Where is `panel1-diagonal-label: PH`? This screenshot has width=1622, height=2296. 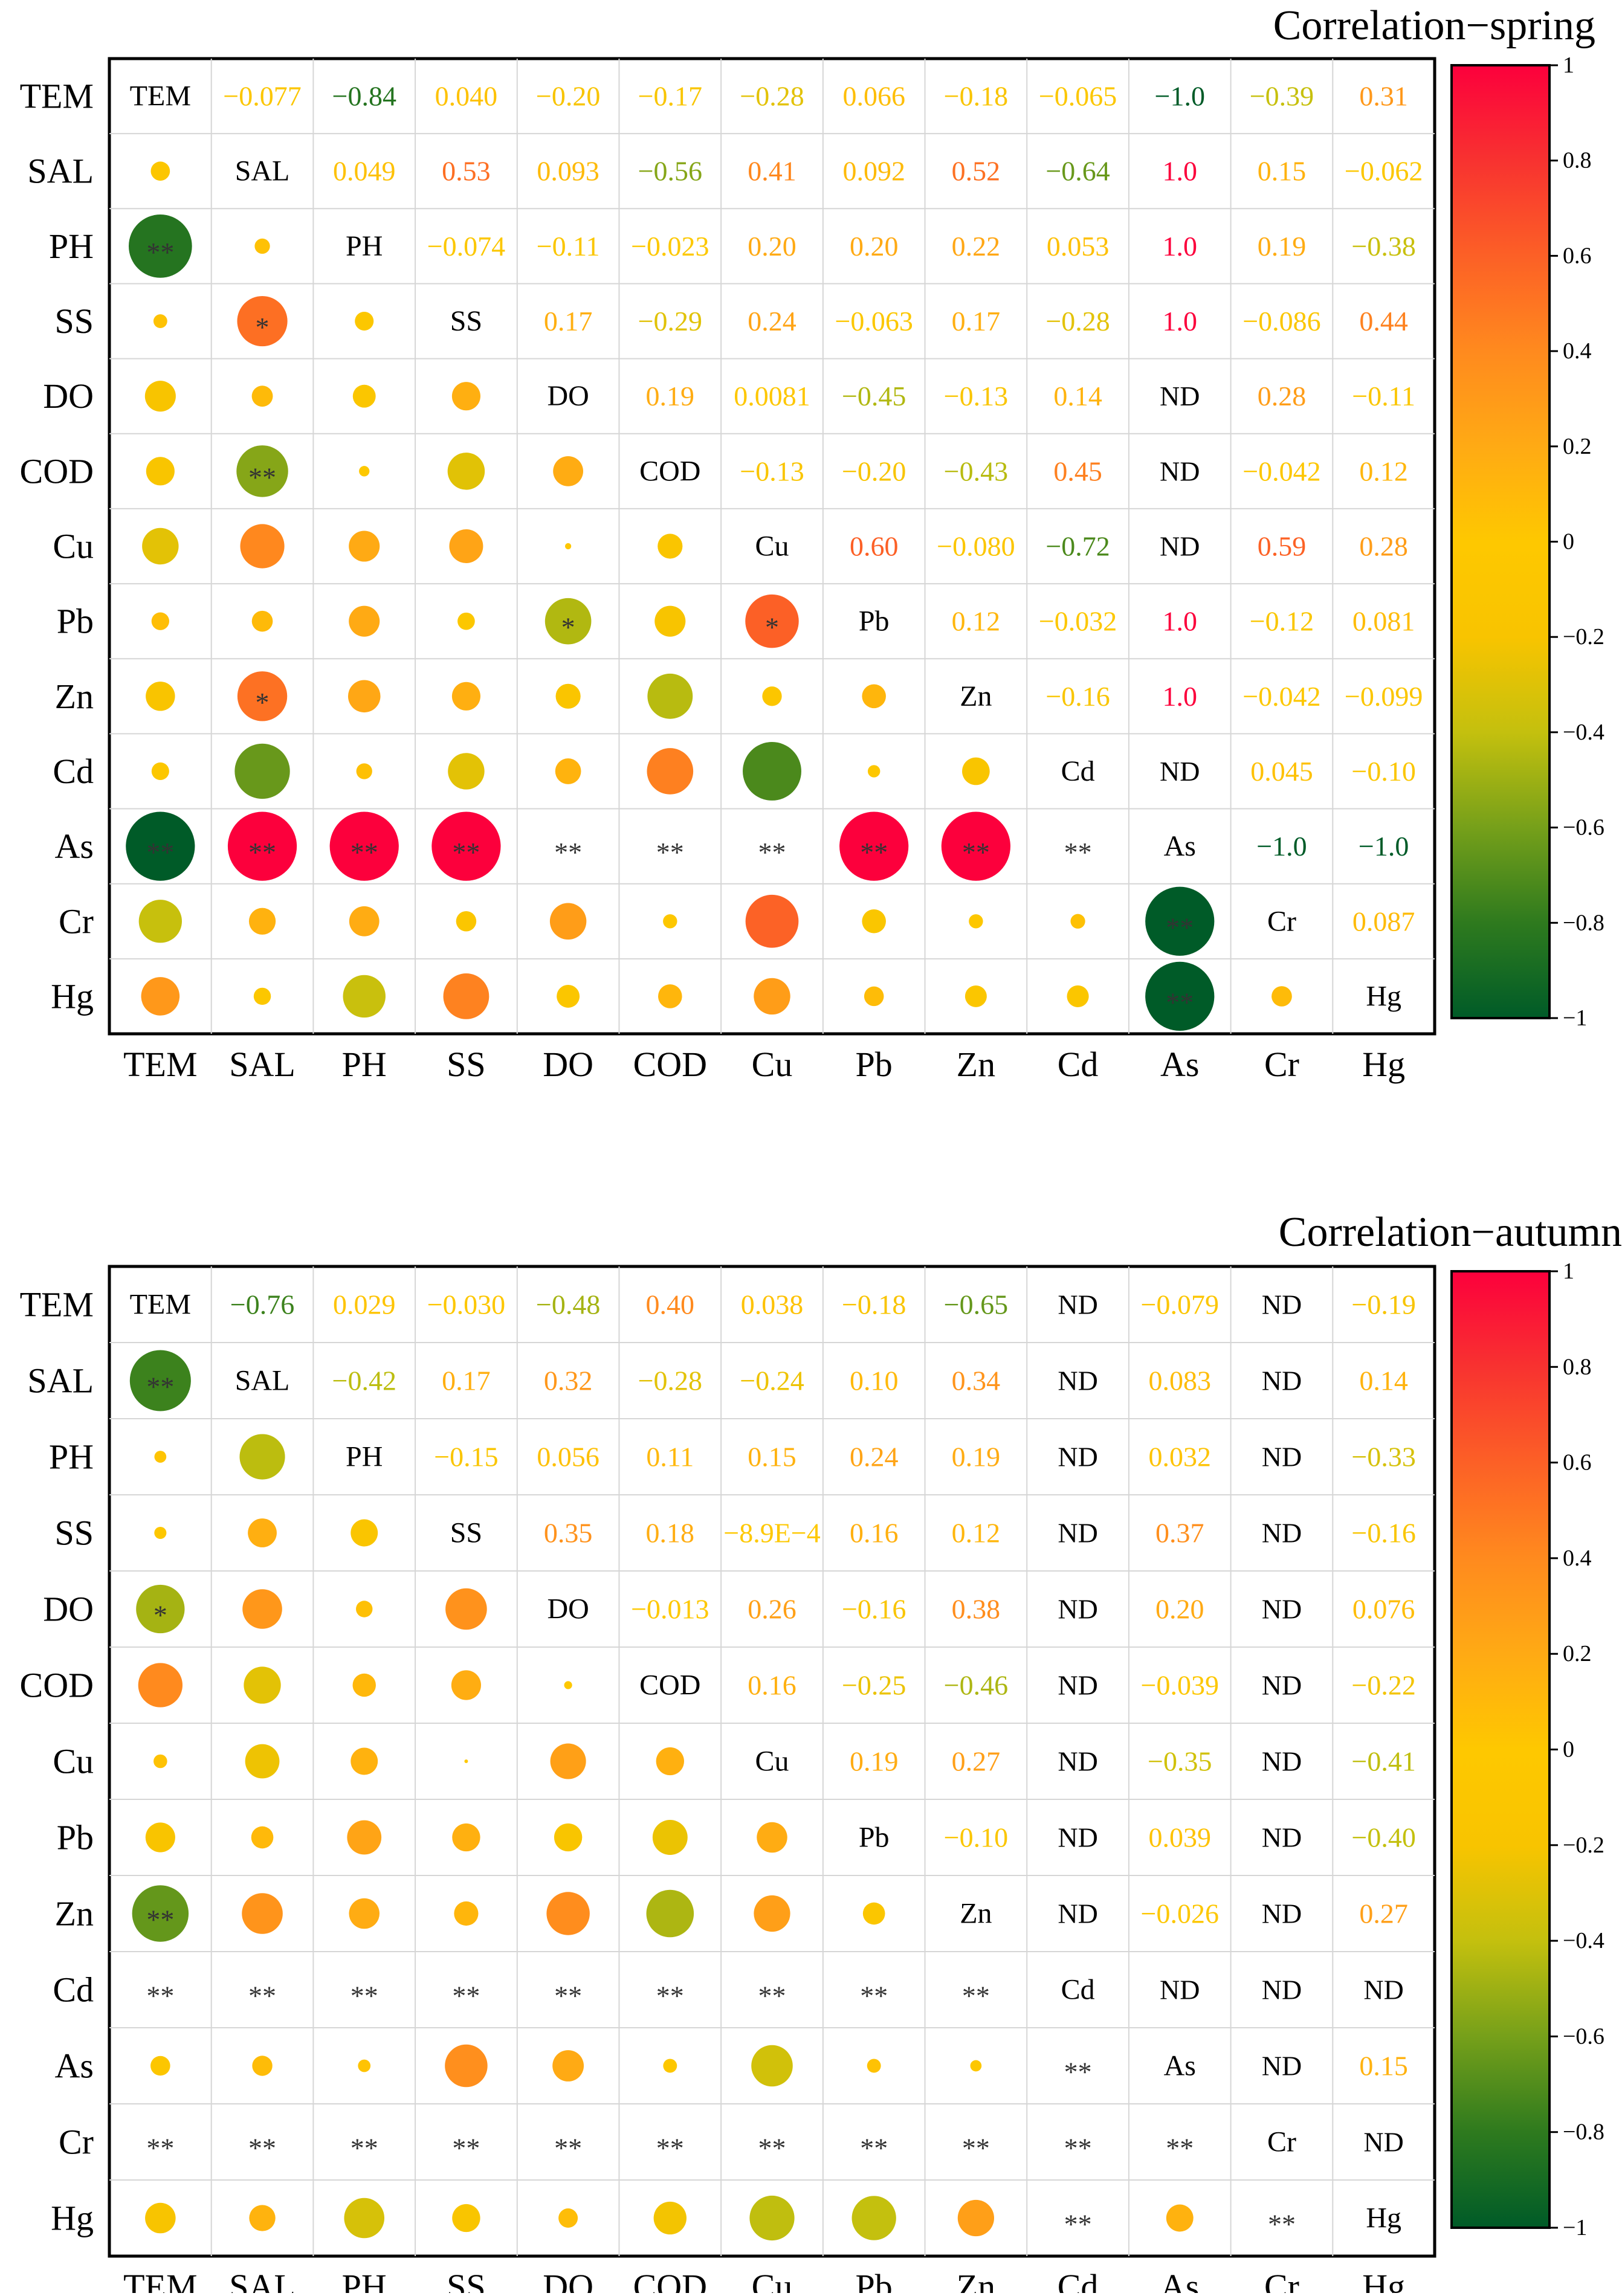 panel1-diagonal-label: PH is located at coordinates (364, 246).